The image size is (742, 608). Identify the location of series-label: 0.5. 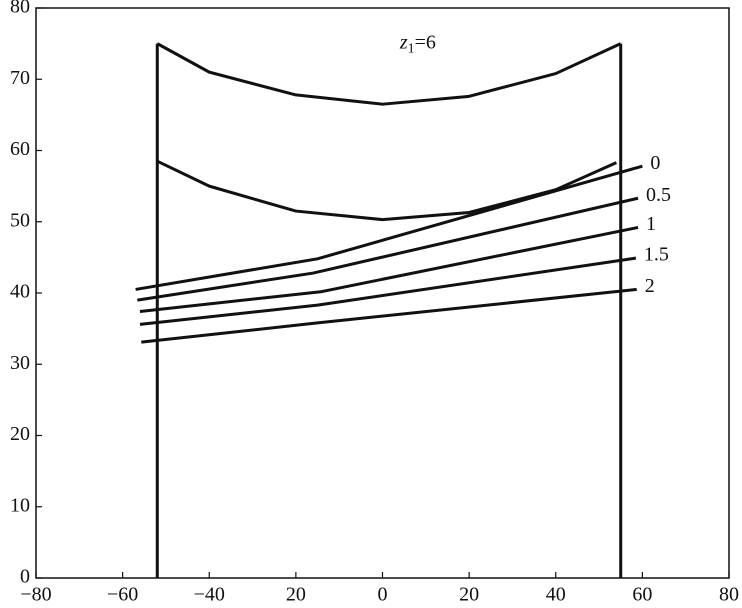
(658, 195).